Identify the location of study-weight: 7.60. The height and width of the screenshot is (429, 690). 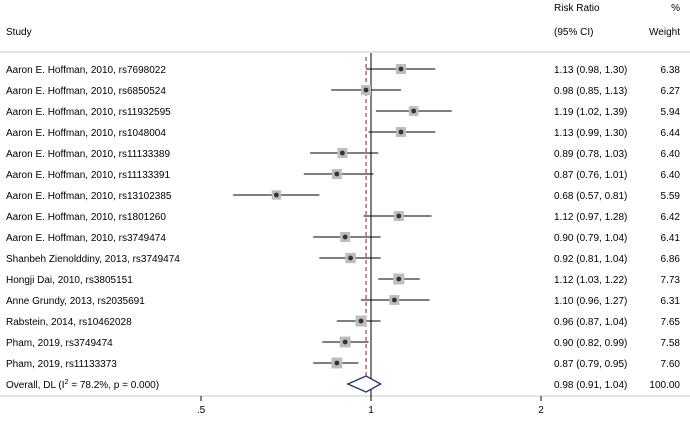
(671, 364).